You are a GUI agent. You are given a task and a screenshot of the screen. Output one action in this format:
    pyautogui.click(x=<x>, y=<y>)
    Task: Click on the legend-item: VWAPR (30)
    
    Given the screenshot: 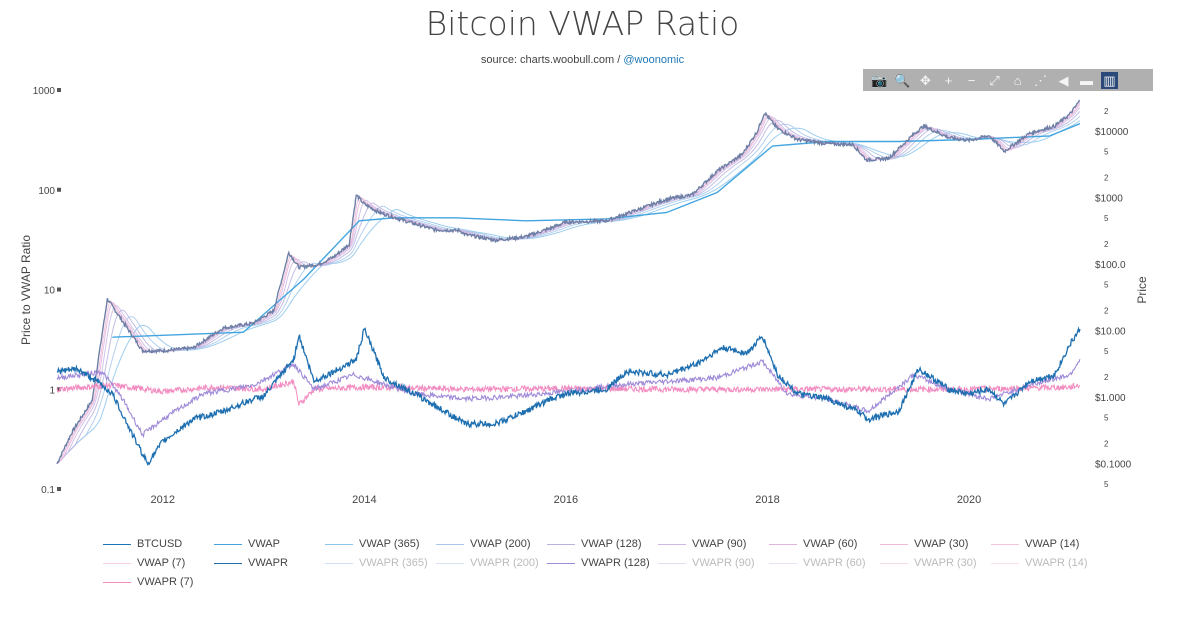 What is the action you would take?
    pyautogui.click(x=928, y=563)
    